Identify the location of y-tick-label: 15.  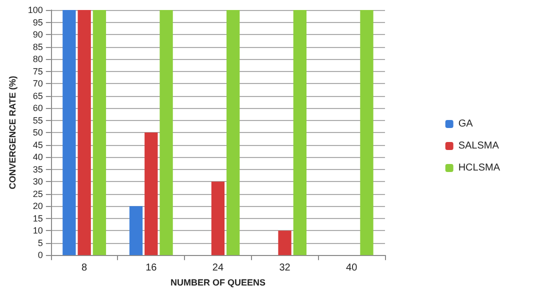
(37, 218).